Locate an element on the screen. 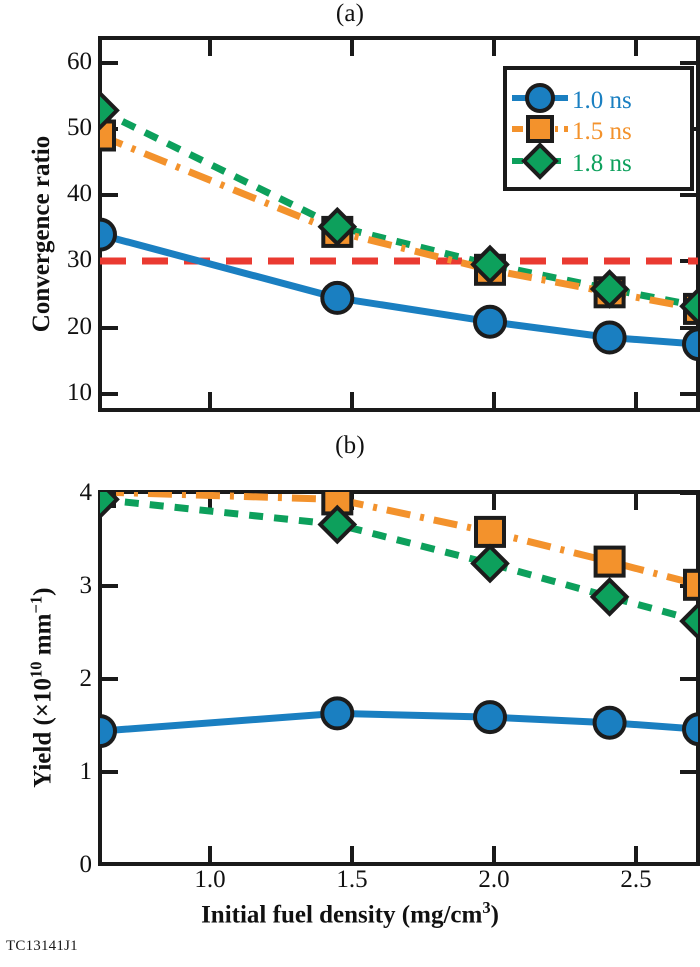 The width and height of the screenshot is (700, 967). xtick-1-5: 1.5 is located at coordinates (352, 879).